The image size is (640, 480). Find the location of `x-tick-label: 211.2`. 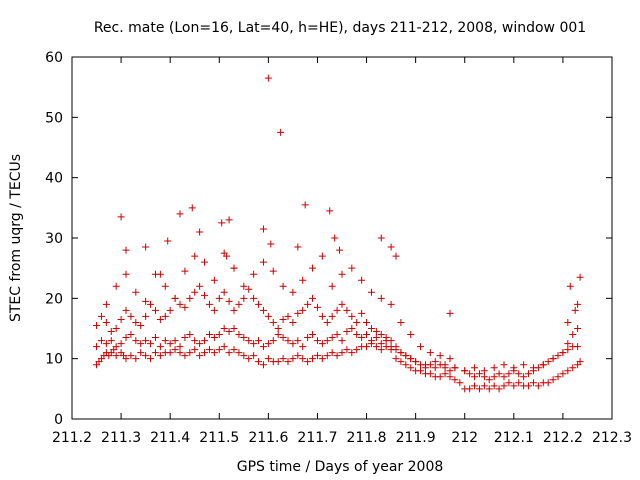

x-tick-label: 211.2 is located at coordinates (72, 438).